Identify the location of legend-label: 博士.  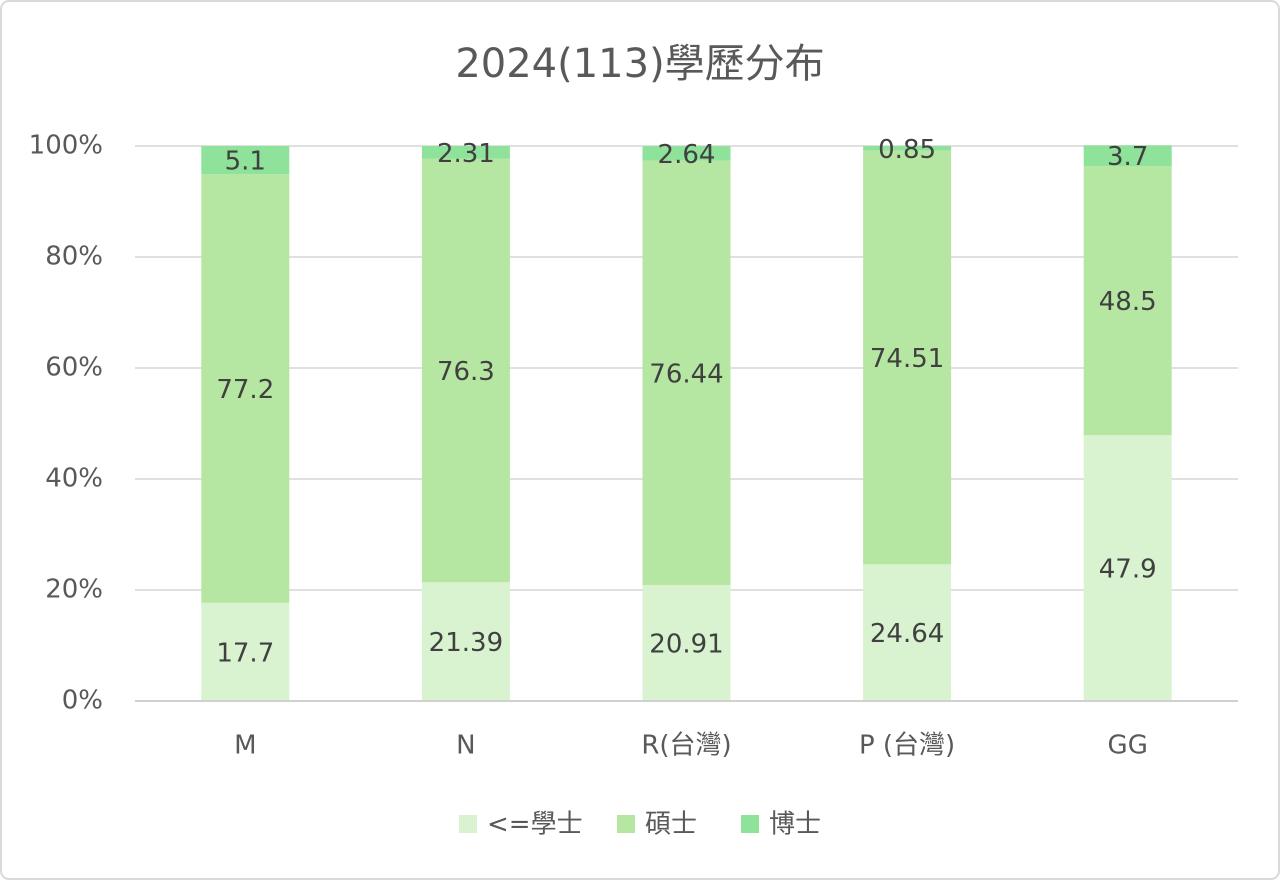
(795, 825).